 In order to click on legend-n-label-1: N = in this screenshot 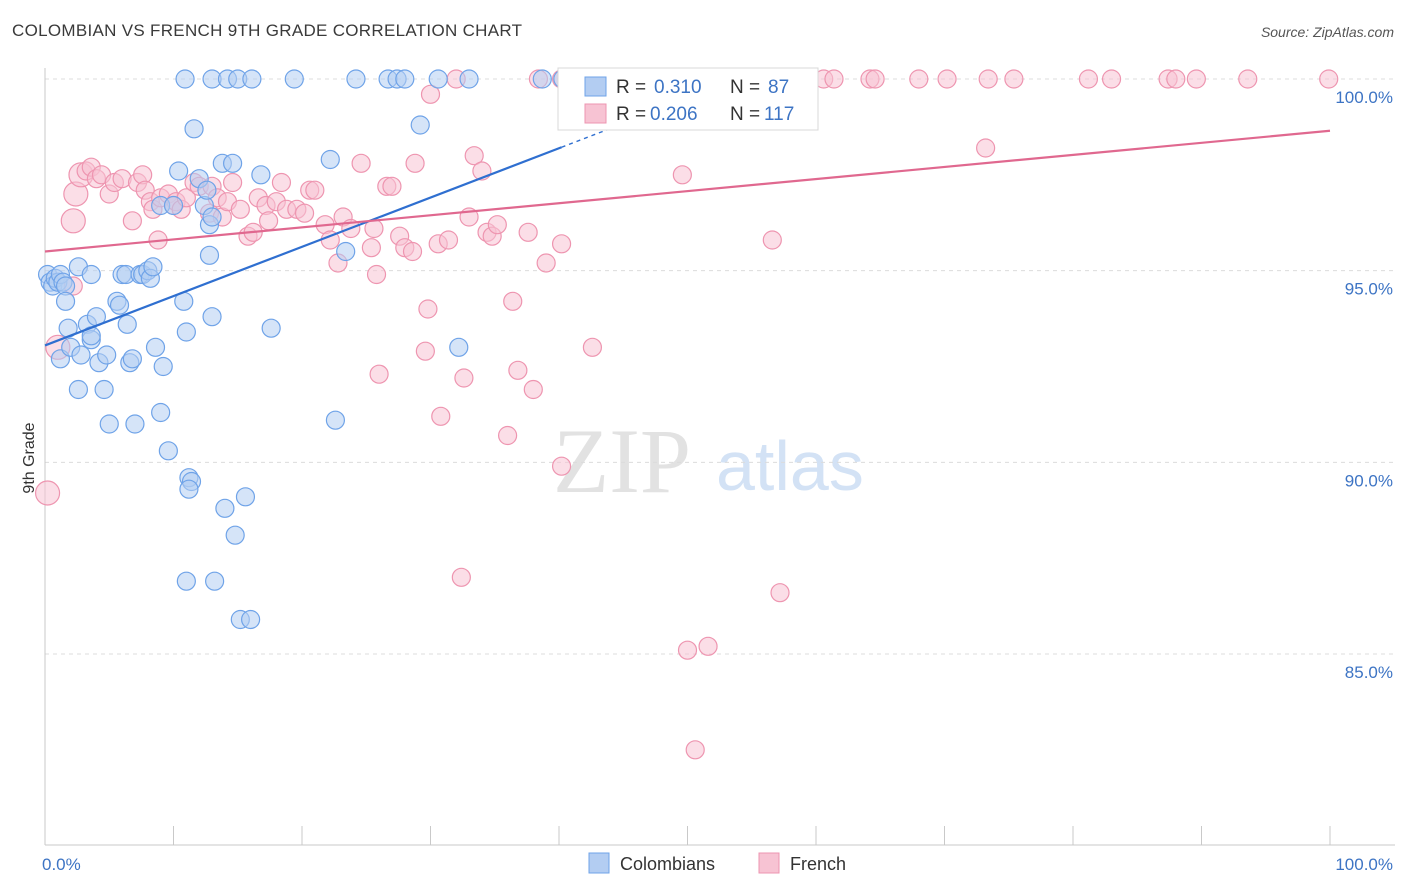, I will do `click(745, 87)`.